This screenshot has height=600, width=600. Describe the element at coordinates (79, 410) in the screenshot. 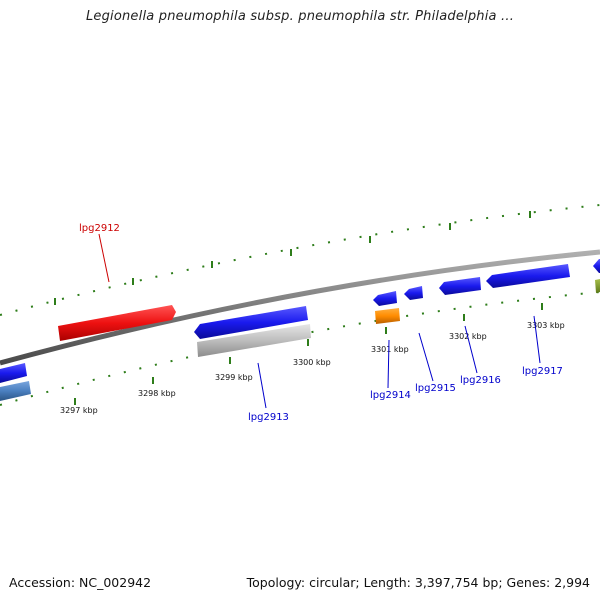

I see `tick-label-3297: 3297 kbp` at that location.